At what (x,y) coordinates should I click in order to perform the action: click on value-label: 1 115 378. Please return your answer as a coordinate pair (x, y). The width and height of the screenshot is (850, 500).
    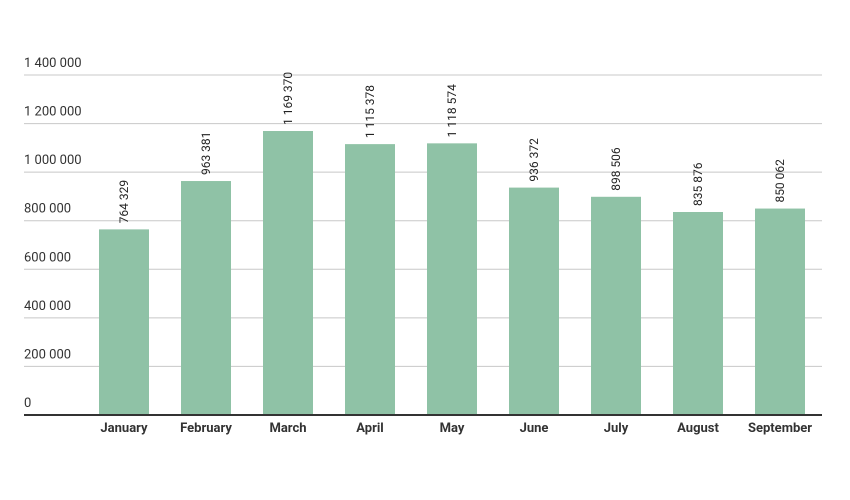
    Looking at the image, I should click on (370, 111).